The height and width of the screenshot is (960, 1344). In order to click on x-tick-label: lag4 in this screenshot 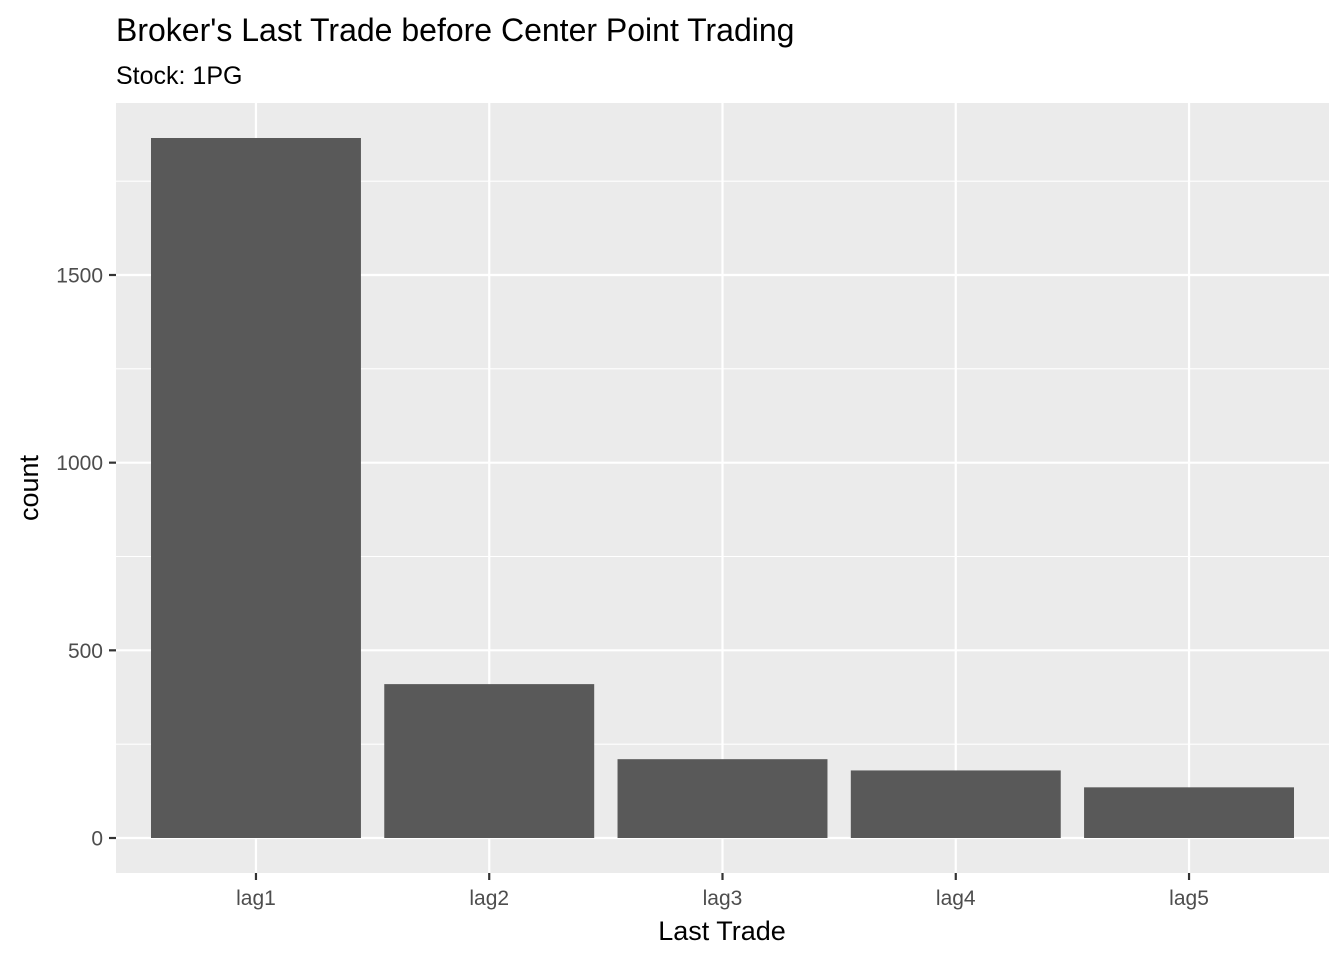, I will do `click(956, 898)`.